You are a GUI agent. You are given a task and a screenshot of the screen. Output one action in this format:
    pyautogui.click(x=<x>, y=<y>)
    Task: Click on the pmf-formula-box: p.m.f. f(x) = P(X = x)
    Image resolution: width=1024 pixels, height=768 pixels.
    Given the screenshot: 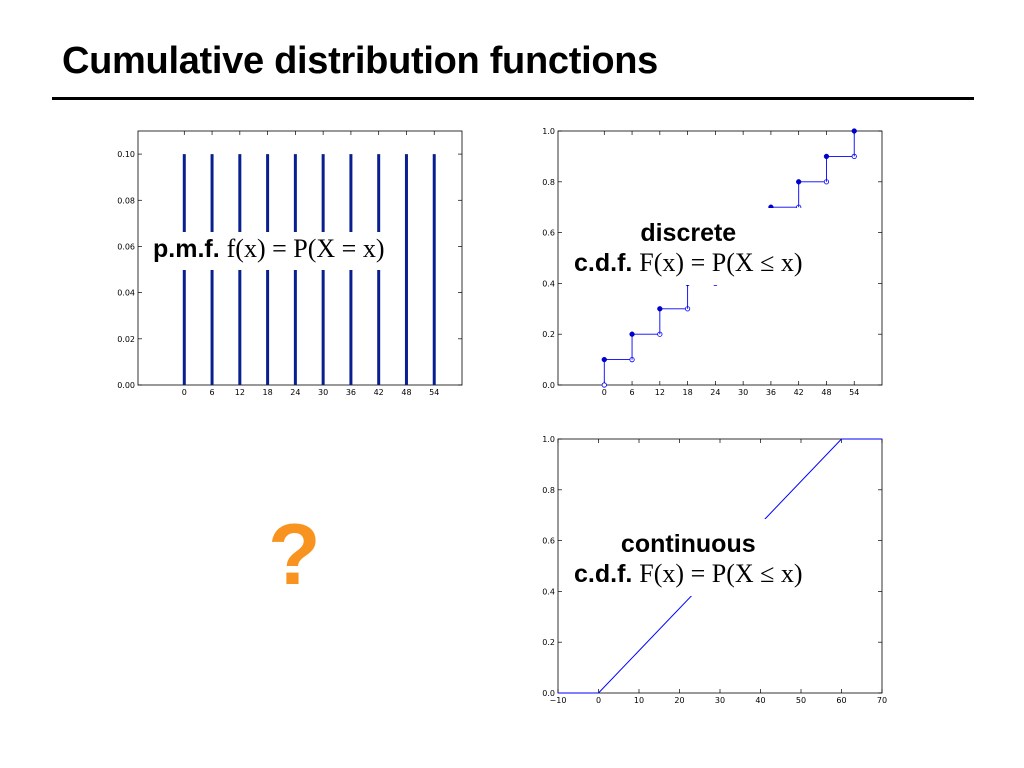 What is the action you would take?
    pyautogui.click(x=270, y=251)
    